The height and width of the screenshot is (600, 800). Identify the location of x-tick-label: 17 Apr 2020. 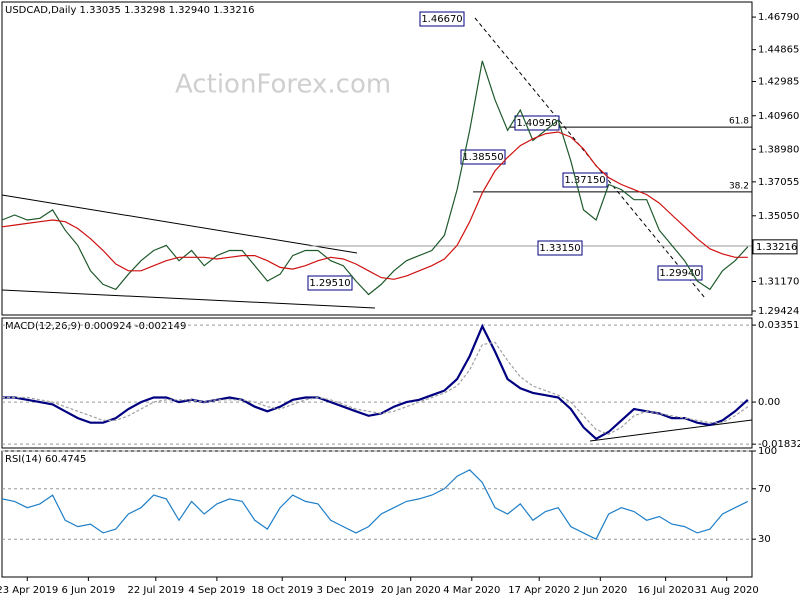
(539, 590).